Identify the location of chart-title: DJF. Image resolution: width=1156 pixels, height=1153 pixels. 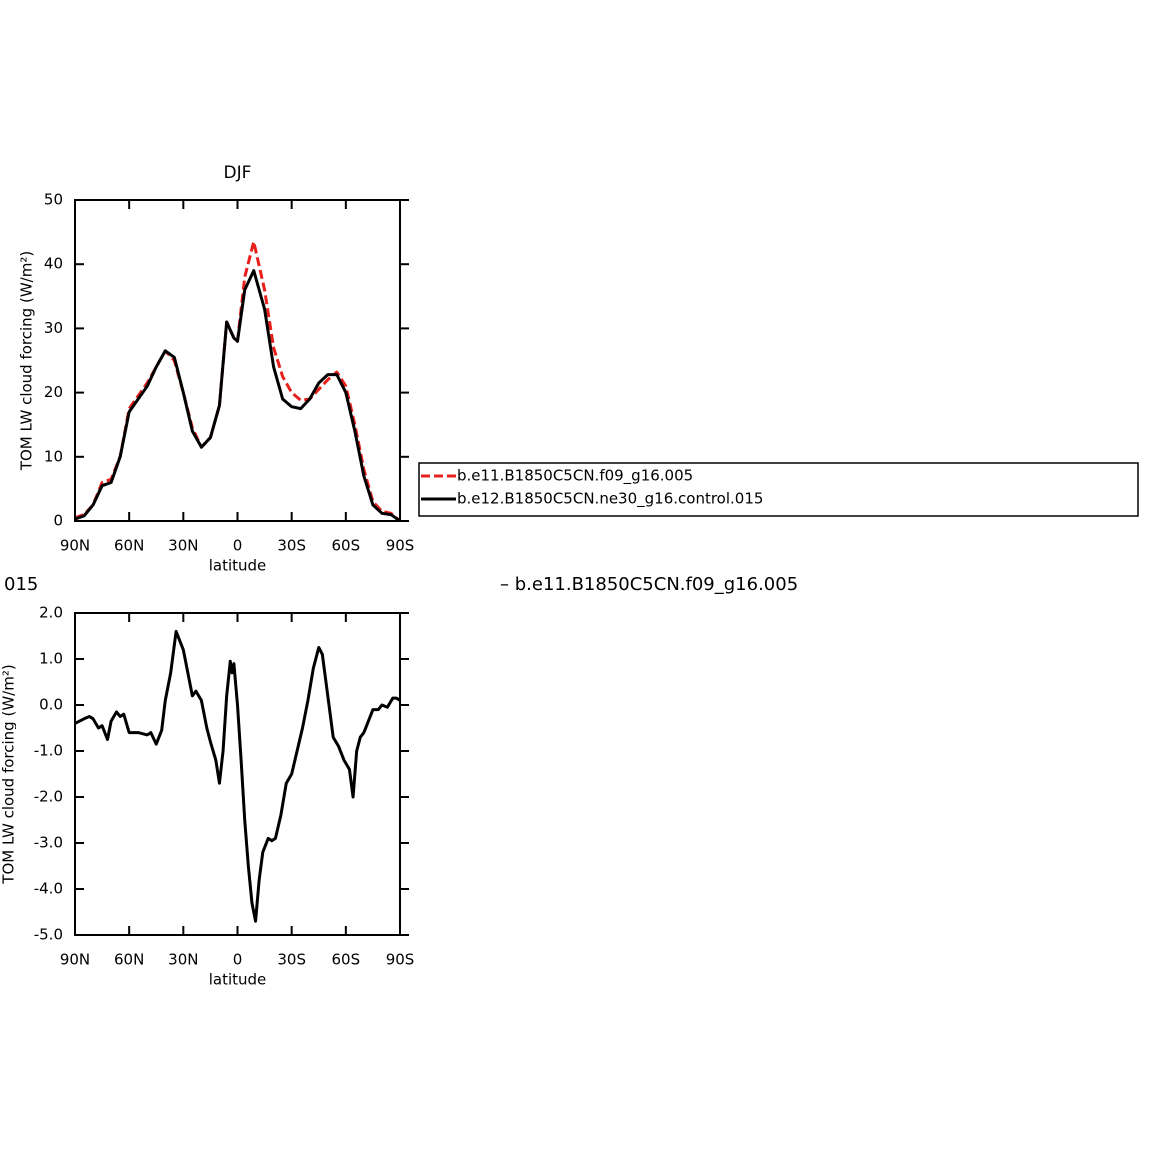
(238, 173).